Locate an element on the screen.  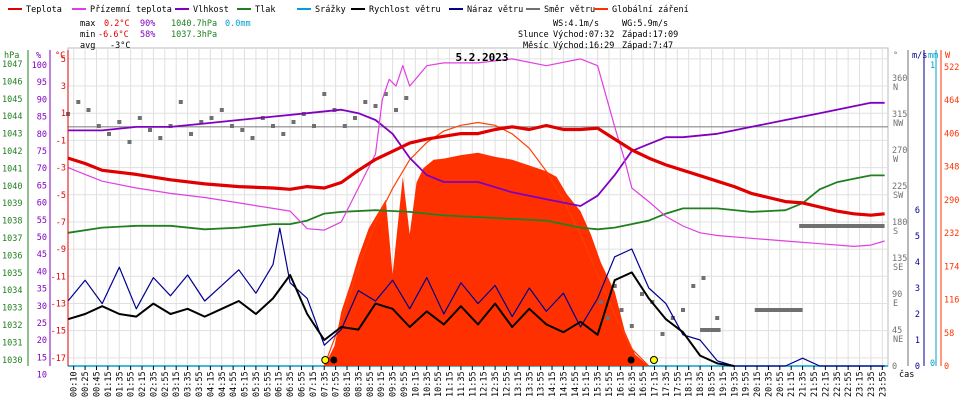
tick-hpa: 1044 is located at coordinates (12, 117).